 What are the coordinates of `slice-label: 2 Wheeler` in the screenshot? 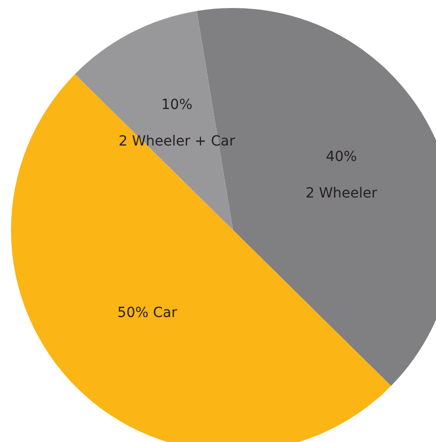 It's located at (342, 194).